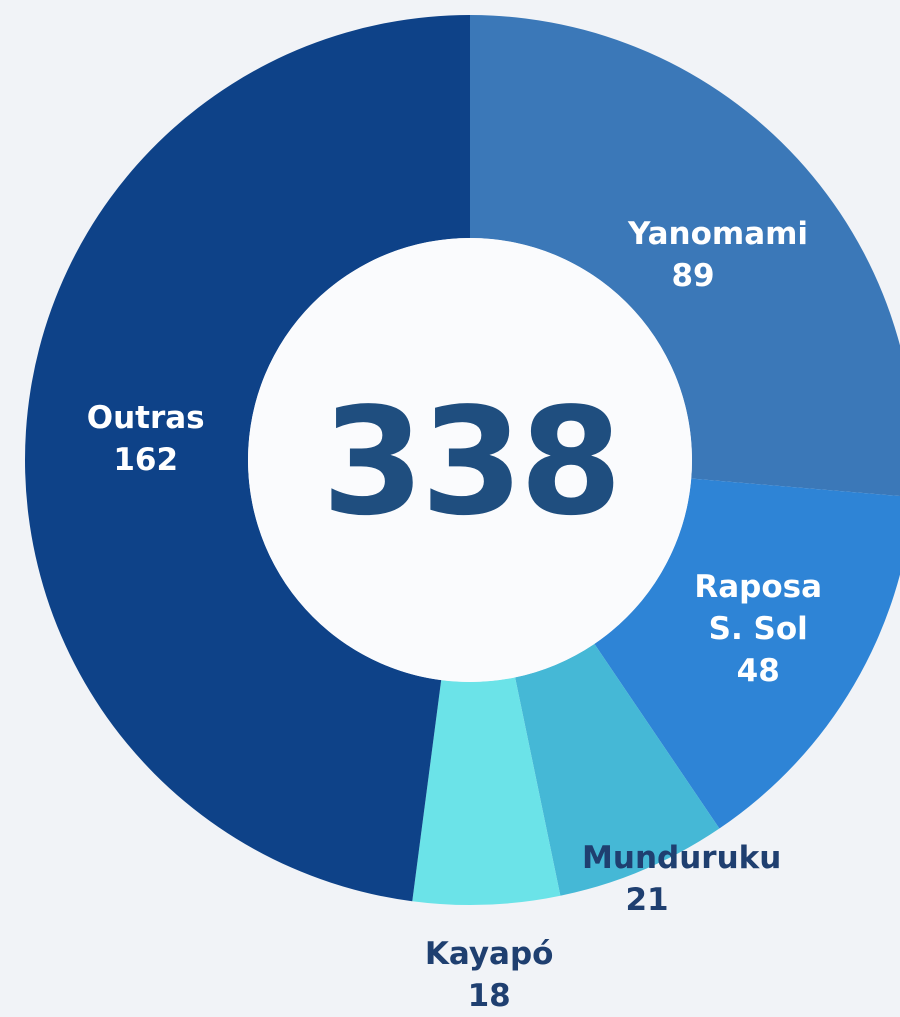  What do you see at coordinates (146, 459) in the screenshot?
I see `value-label: 162` at bounding box center [146, 459].